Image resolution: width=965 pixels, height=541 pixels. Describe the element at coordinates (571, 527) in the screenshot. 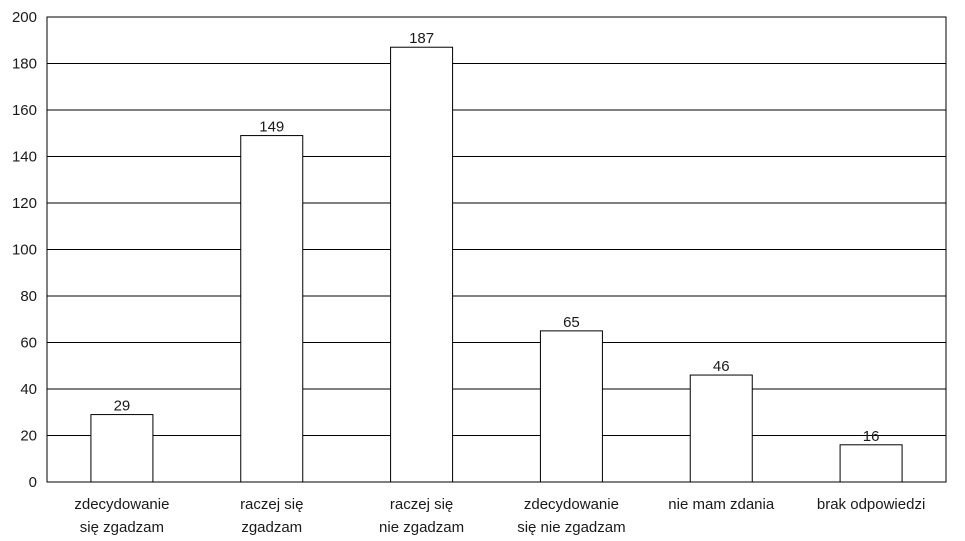

I see `category-label: się nie zgadzam` at that location.